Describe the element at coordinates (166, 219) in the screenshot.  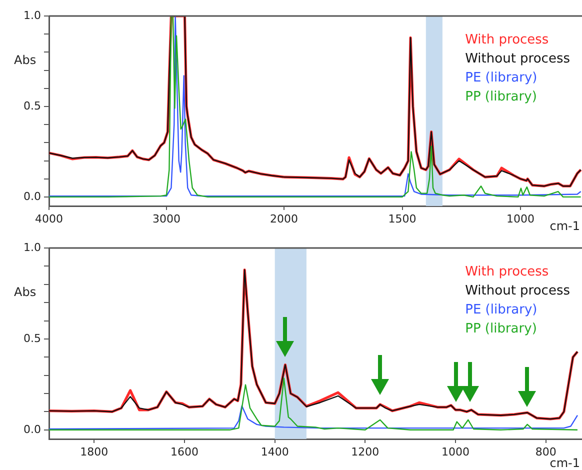
I see `x-tick-label: 3000` at that location.